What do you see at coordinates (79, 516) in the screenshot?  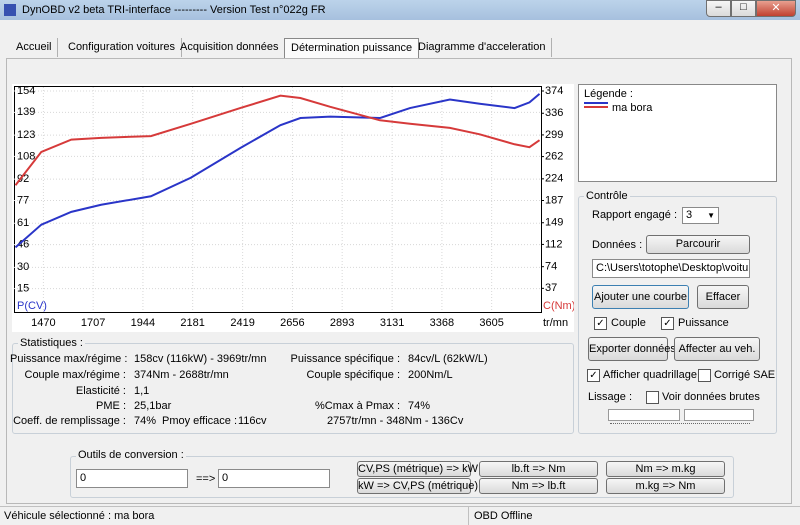 I see `status-vehicle: Véhicule sélectionné : ma bora` at bounding box center [79, 516].